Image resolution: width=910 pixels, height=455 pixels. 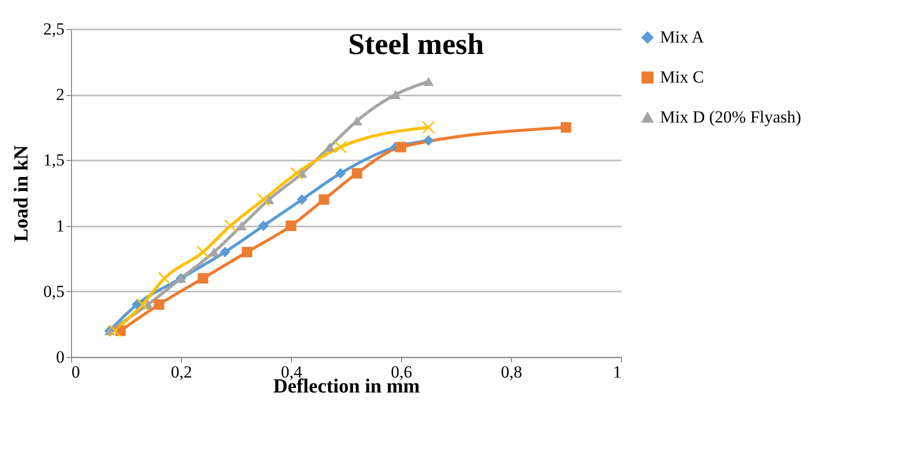 I want to click on legend-label: Mix A, so click(x=682, y=37).